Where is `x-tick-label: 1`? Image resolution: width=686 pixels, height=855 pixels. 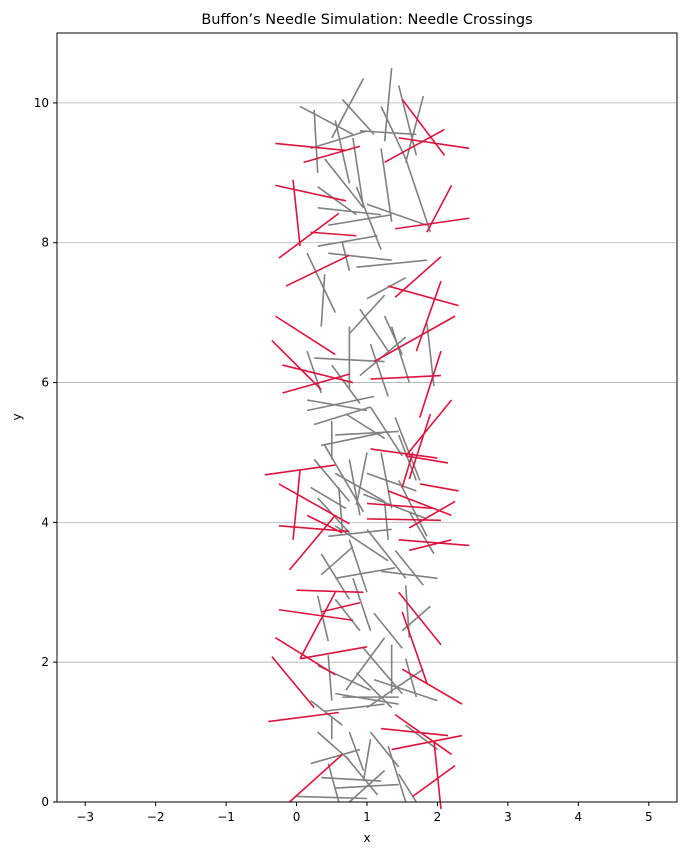
x-tick-label: 1 is located at coordinates (367, 817).